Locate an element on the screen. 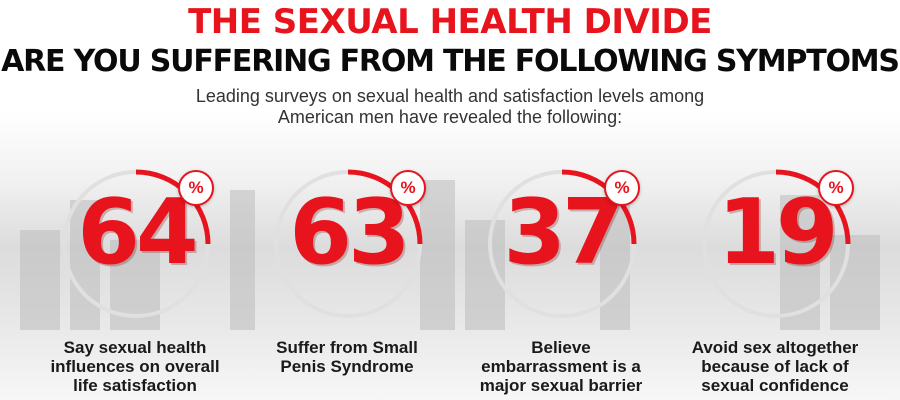 Image resolution: width=900 pixels, height=400 pixels. page-title: THE SEXUAL HEALTH DIVIDE is located at coordinates (450, 22).